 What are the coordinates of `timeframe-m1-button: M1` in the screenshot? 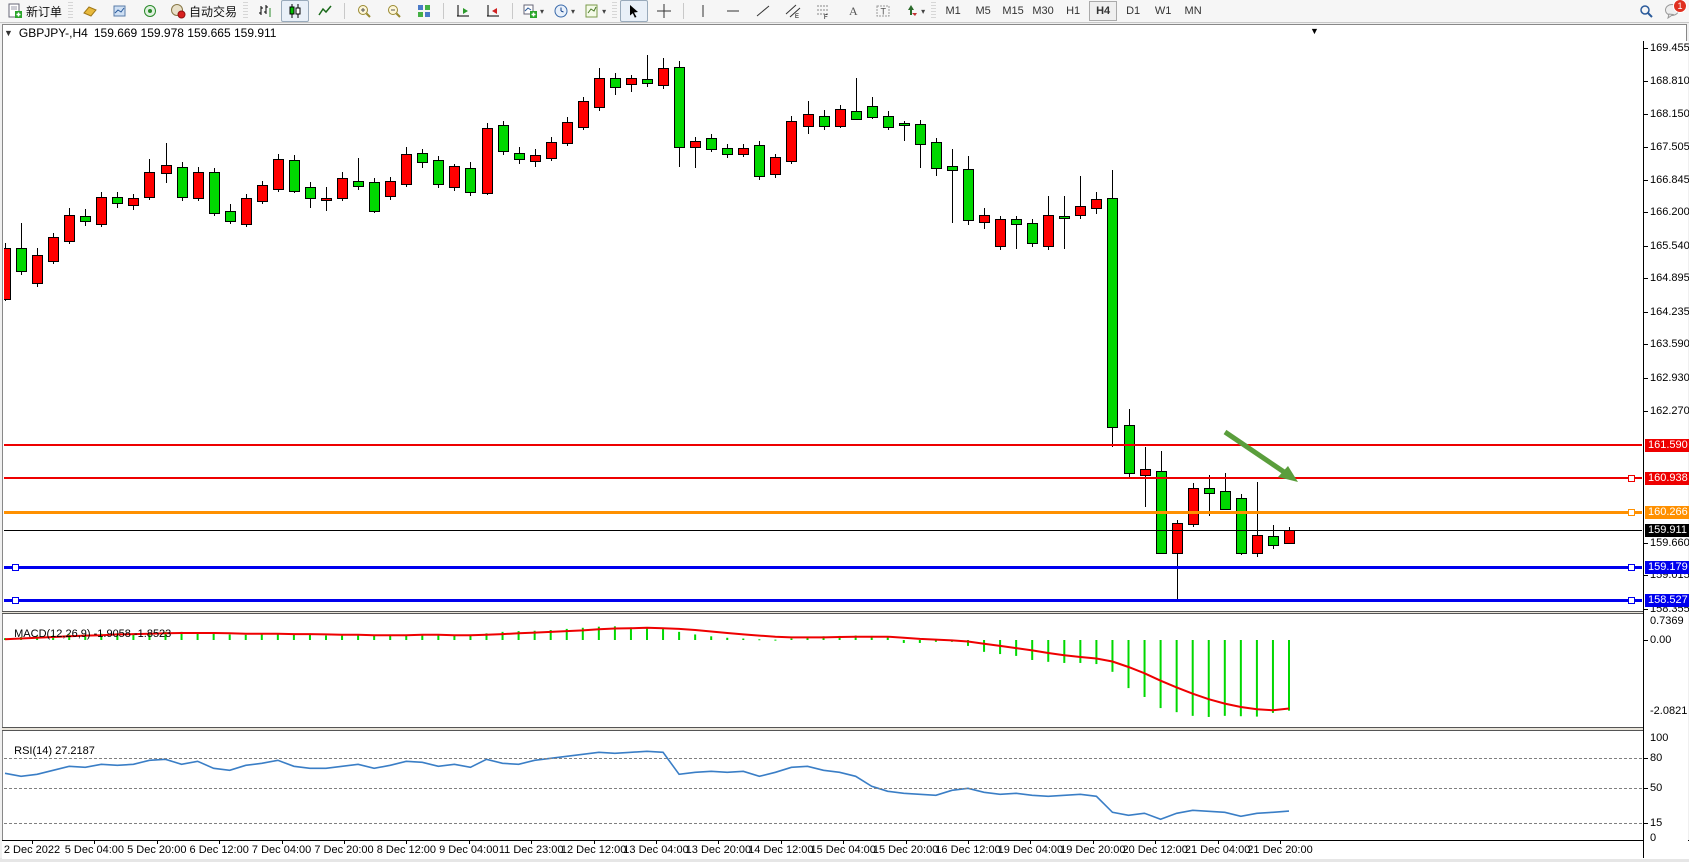 It's located at (953, 11).